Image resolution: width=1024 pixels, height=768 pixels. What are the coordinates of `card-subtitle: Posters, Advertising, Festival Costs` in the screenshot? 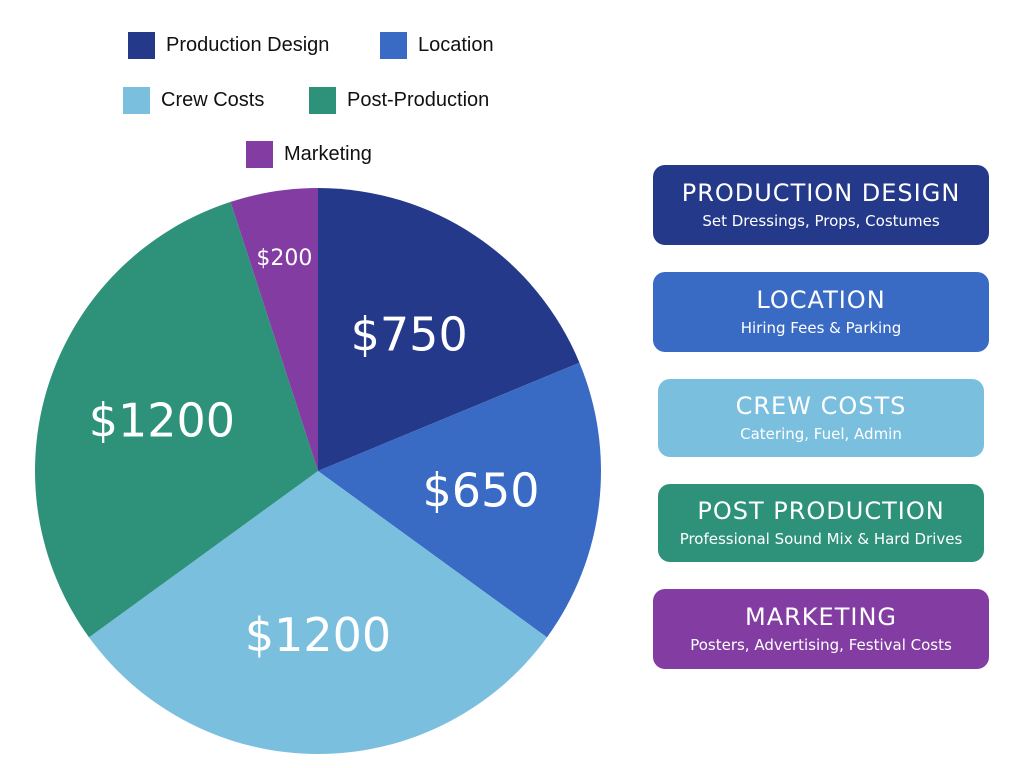 It's located at (821, 645).